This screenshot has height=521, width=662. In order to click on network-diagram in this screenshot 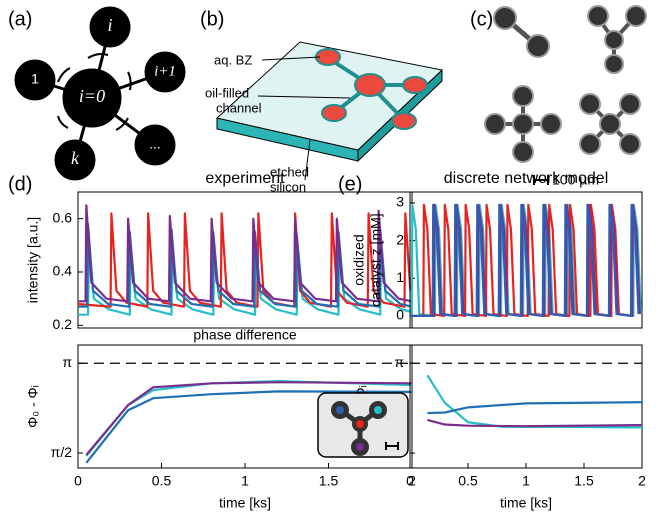, I will do `click(100, 93)`.